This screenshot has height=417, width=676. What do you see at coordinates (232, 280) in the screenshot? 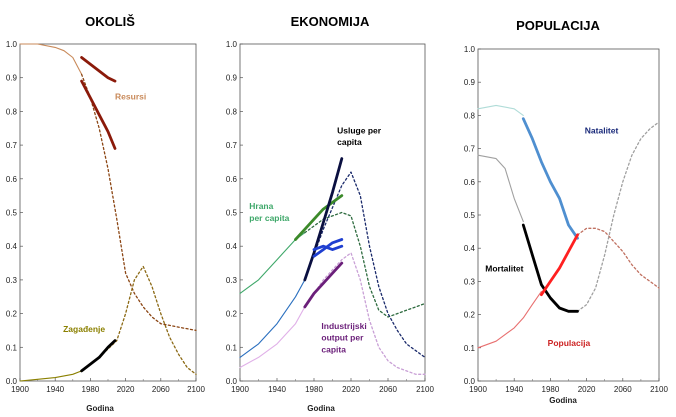
I see `ekonomija-ytick-label: 0.3` at bounding box center [232, 280].